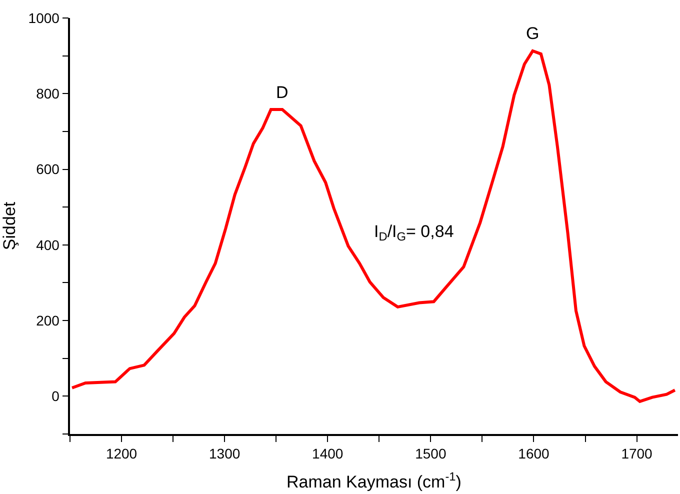  I want to click on annotation: D, so click(282, 92).